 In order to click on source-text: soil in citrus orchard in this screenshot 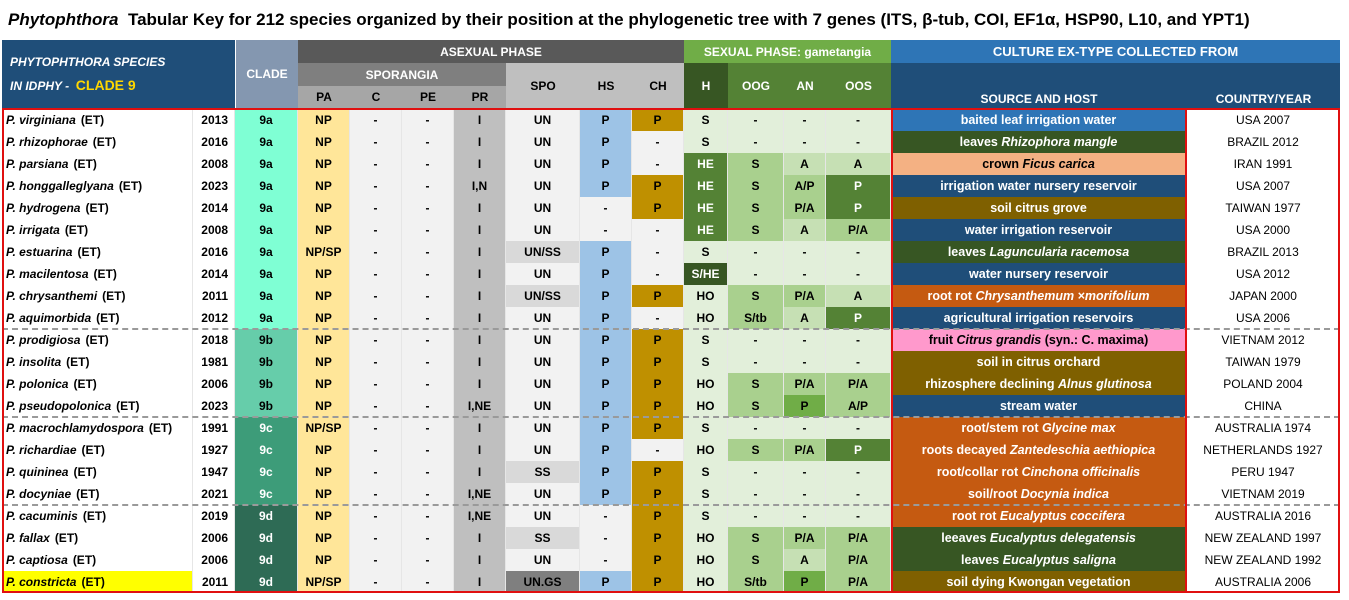, I will do `click(1038, 362)`.